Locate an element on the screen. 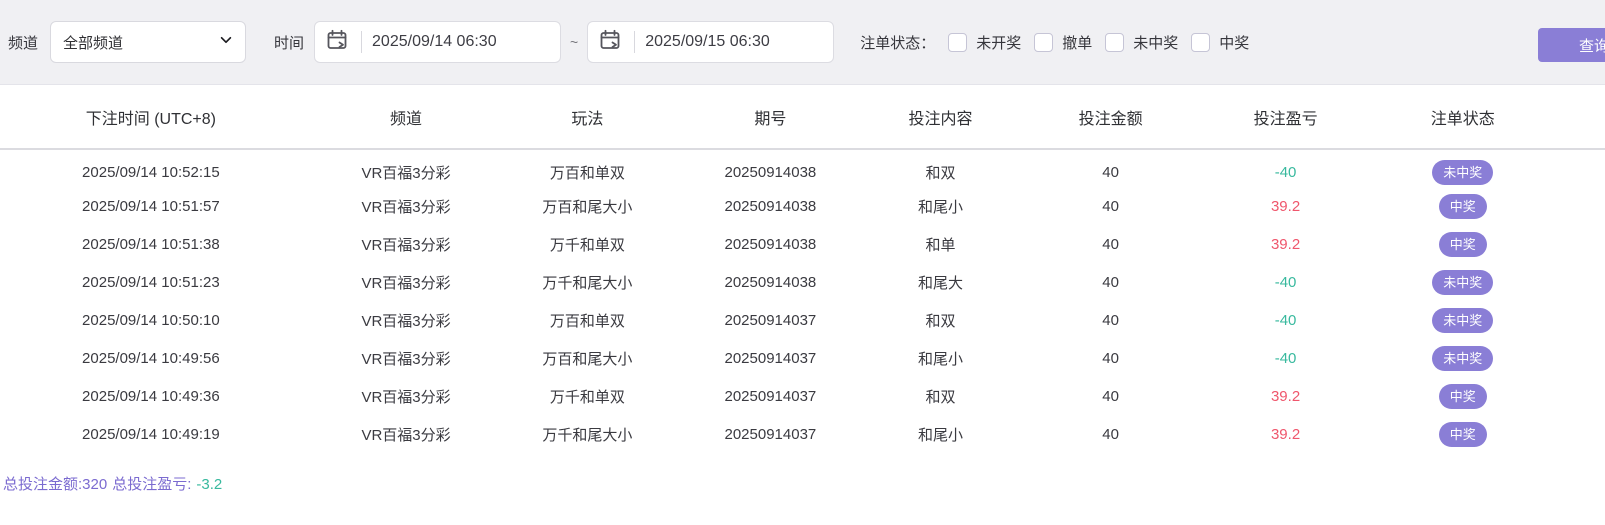  total-profit-value: -3.2 is located at coordinates (209, 484).